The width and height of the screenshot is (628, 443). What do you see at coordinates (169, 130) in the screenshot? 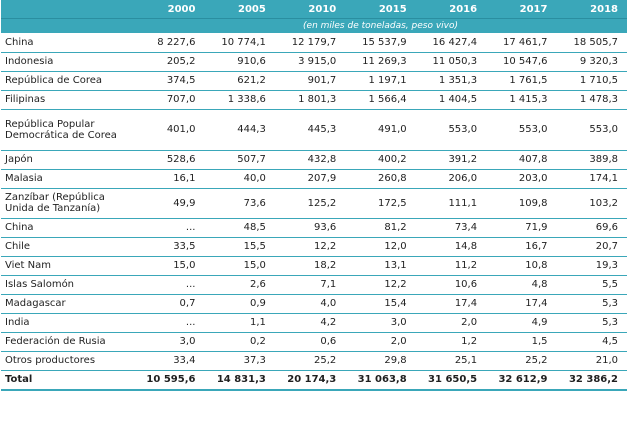
I see `value-cell: 401,0` at bounding box center [169, 130].